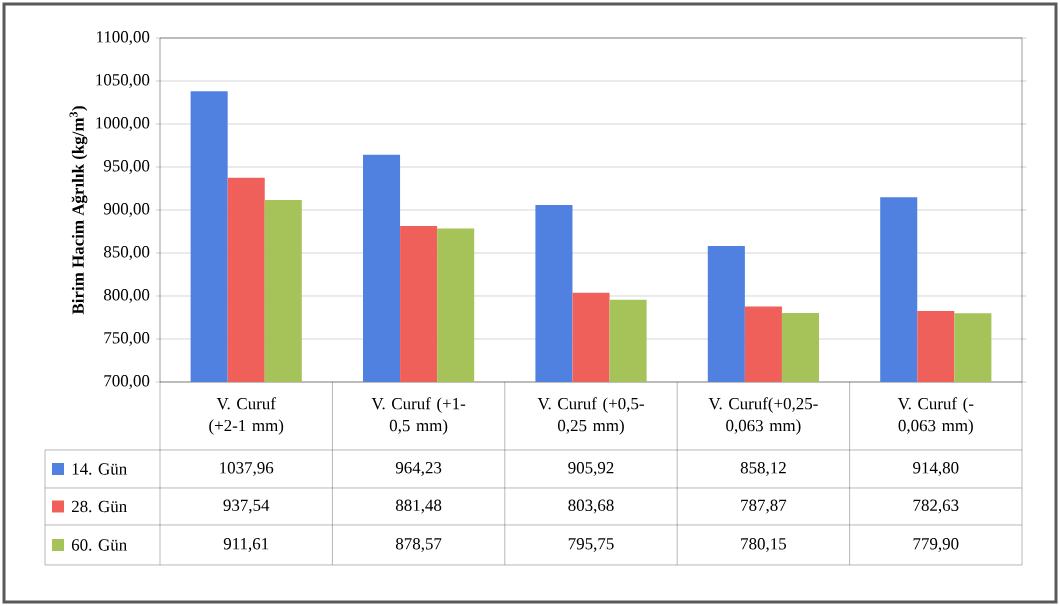 This screenshot has height=606, width=1060. Describe the element at coordinates (936, 506) in the screenshot. I see `data-label: 782,63` at that location.